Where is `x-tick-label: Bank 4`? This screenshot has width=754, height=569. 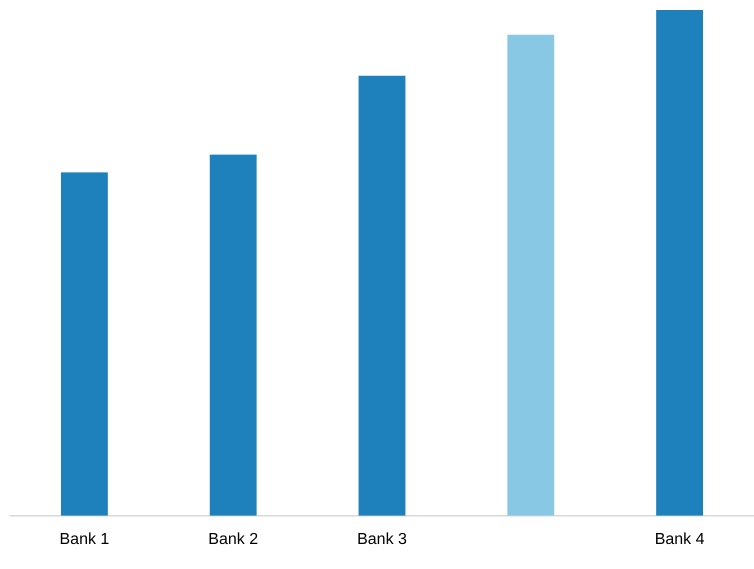 x-tick-label: Bank 4 is located at coordinates (679, 539).